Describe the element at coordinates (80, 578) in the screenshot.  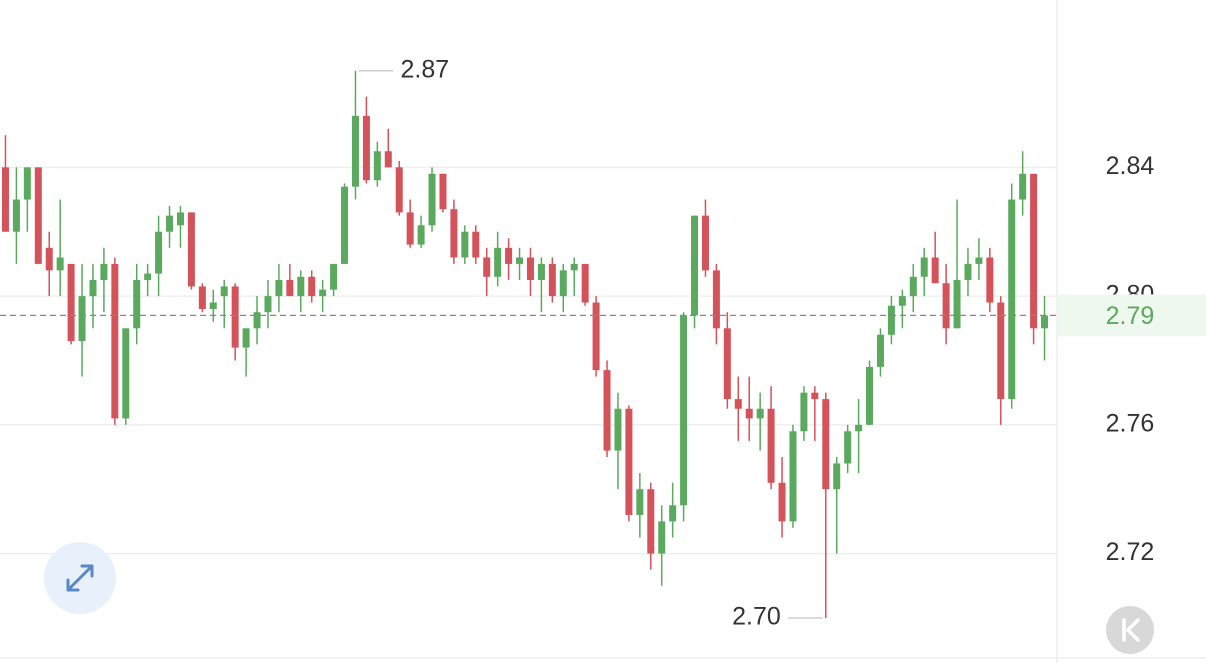
I see `expand-button` at that location.